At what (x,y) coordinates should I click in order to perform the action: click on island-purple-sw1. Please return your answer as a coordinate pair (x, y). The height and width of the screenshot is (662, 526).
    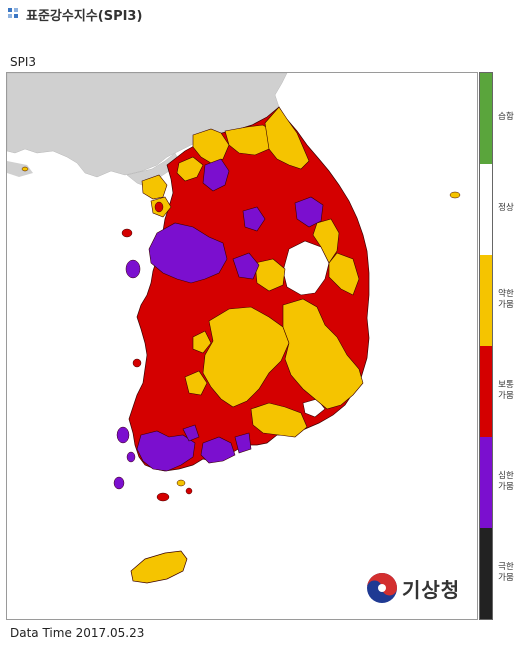
    Looking at the image, I should click on (123, 435).